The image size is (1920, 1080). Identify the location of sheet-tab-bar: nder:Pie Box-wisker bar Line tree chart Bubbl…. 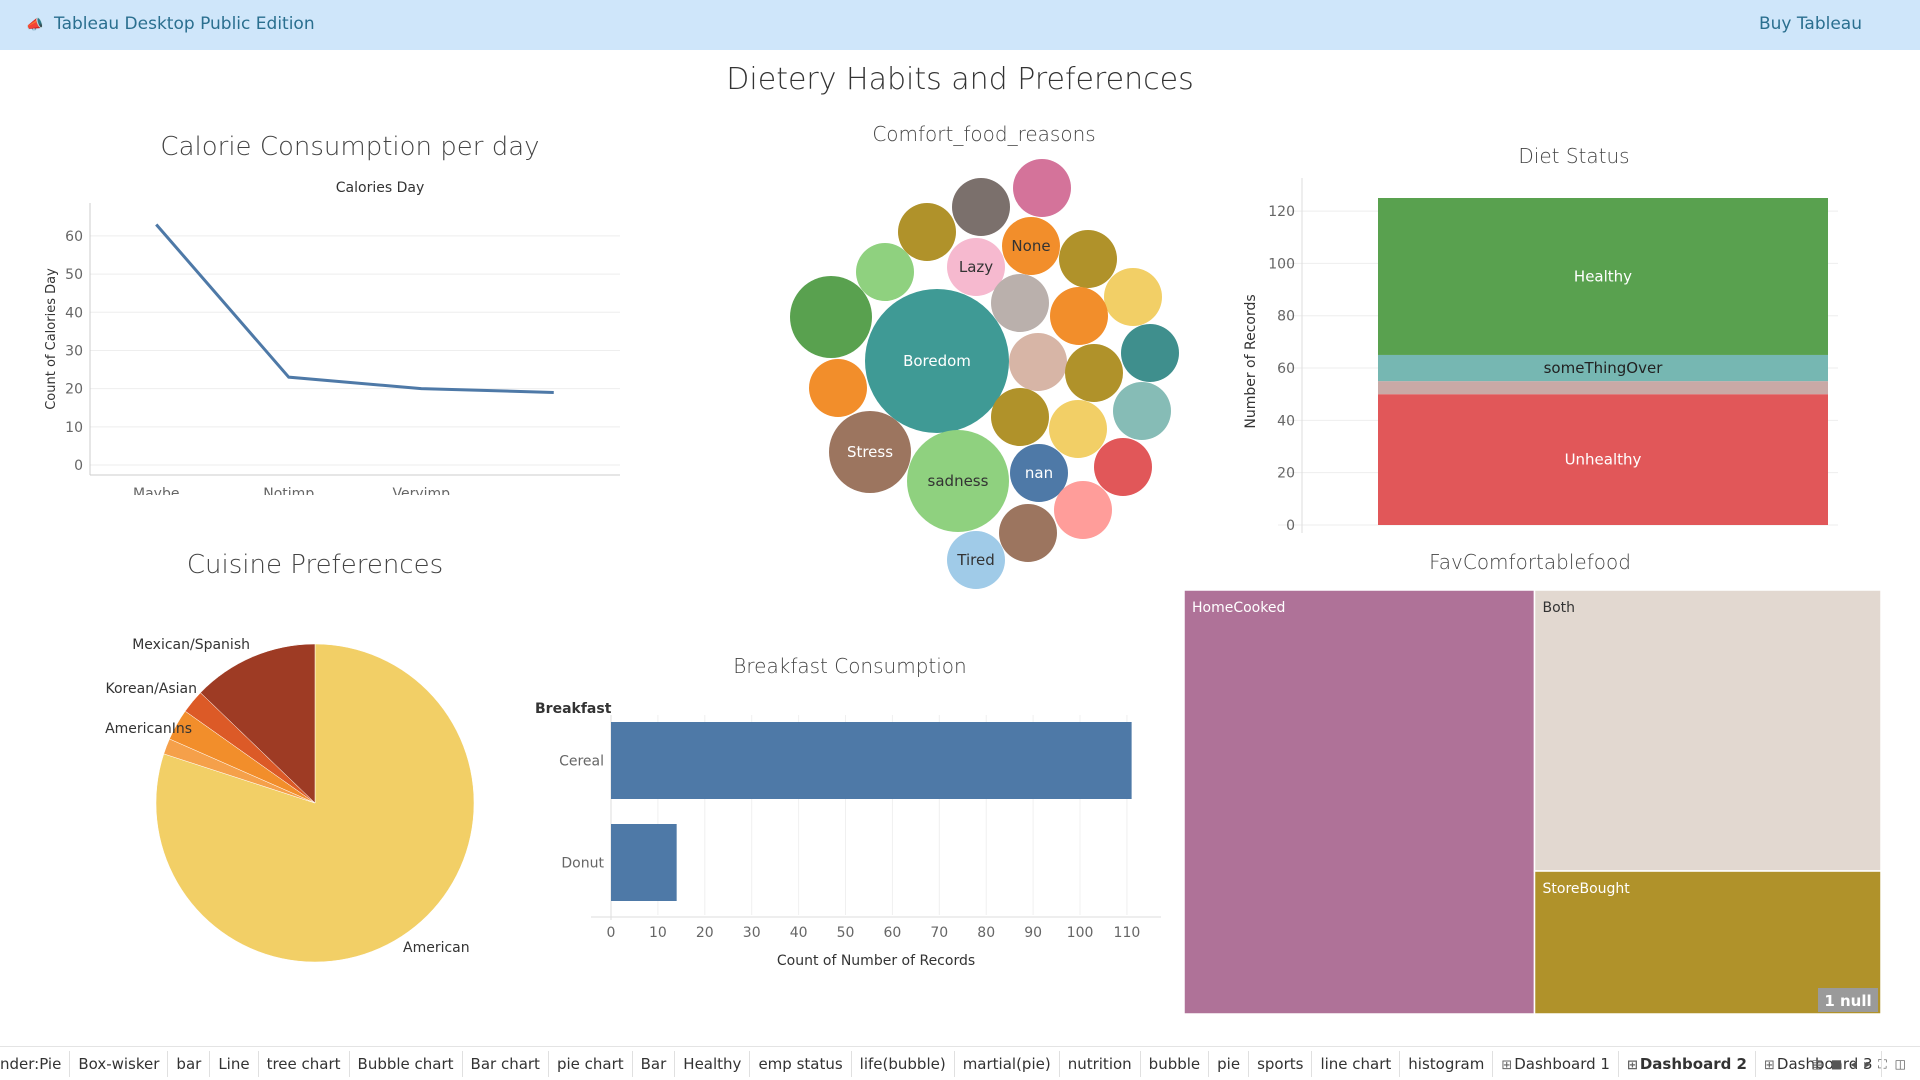
(960, 1063).